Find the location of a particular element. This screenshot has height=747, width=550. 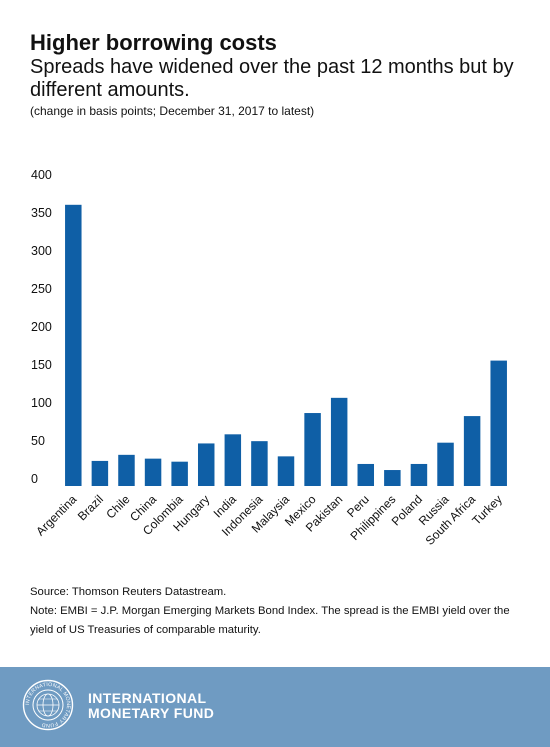

x-tick-label: Turkey is located at coordinates (487, 510).